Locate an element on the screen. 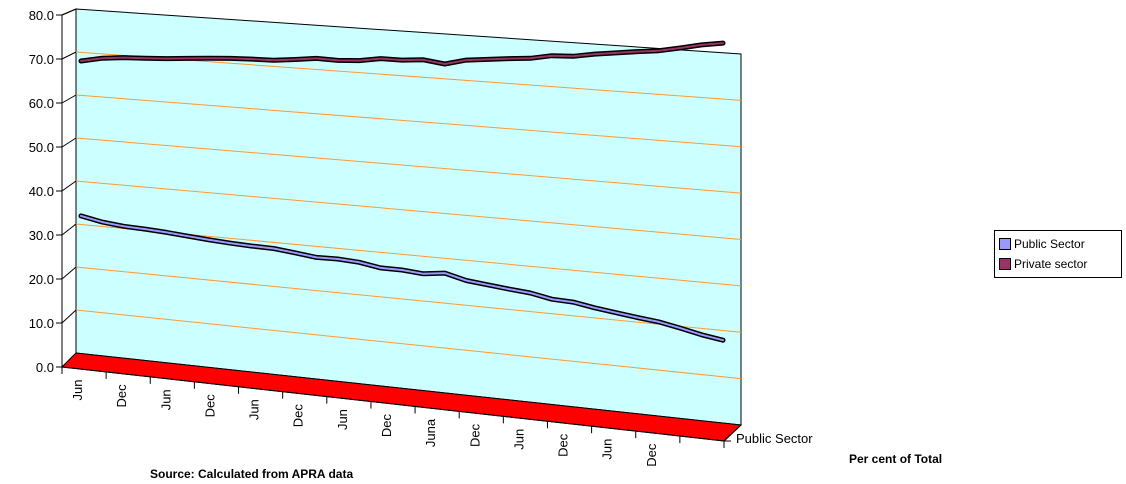 The image size is (1126, 484). legend: Public Sector Private sector is located at coordinates (1058, 254).